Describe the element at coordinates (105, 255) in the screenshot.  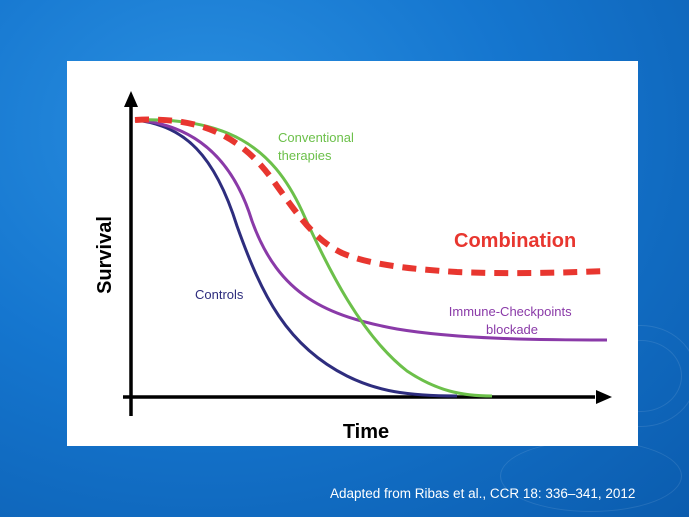
I see `y-axis-label: Survival` at that location.